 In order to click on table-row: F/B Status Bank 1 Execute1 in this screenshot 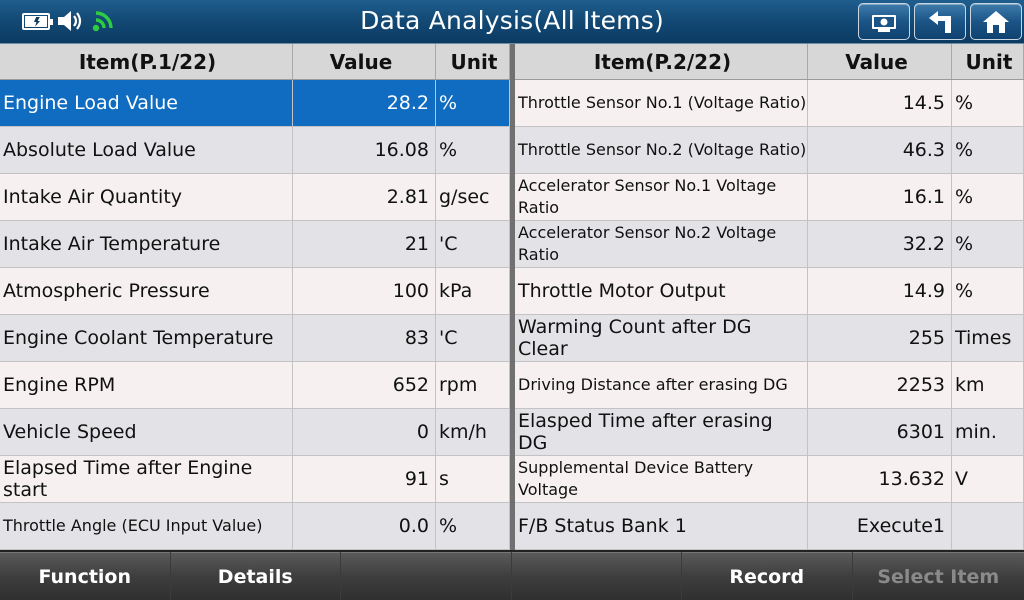, I will do `click(769, 526)`.